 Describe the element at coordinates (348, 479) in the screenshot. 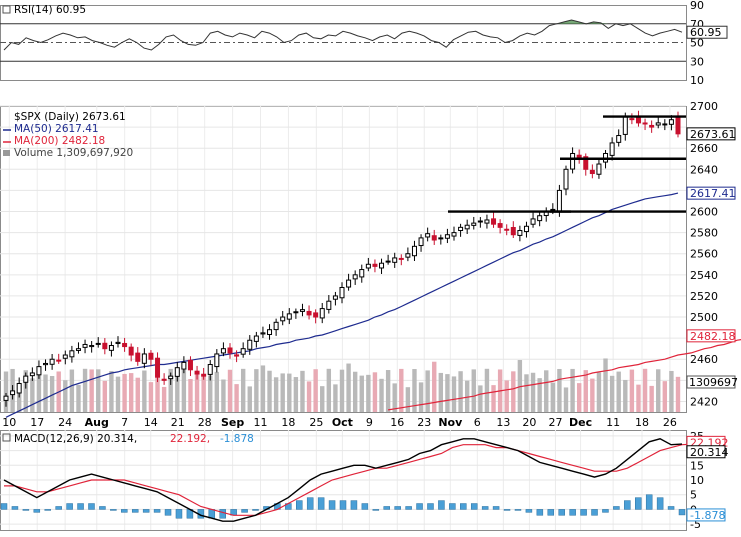

I see `macd-signal-line` at that location.